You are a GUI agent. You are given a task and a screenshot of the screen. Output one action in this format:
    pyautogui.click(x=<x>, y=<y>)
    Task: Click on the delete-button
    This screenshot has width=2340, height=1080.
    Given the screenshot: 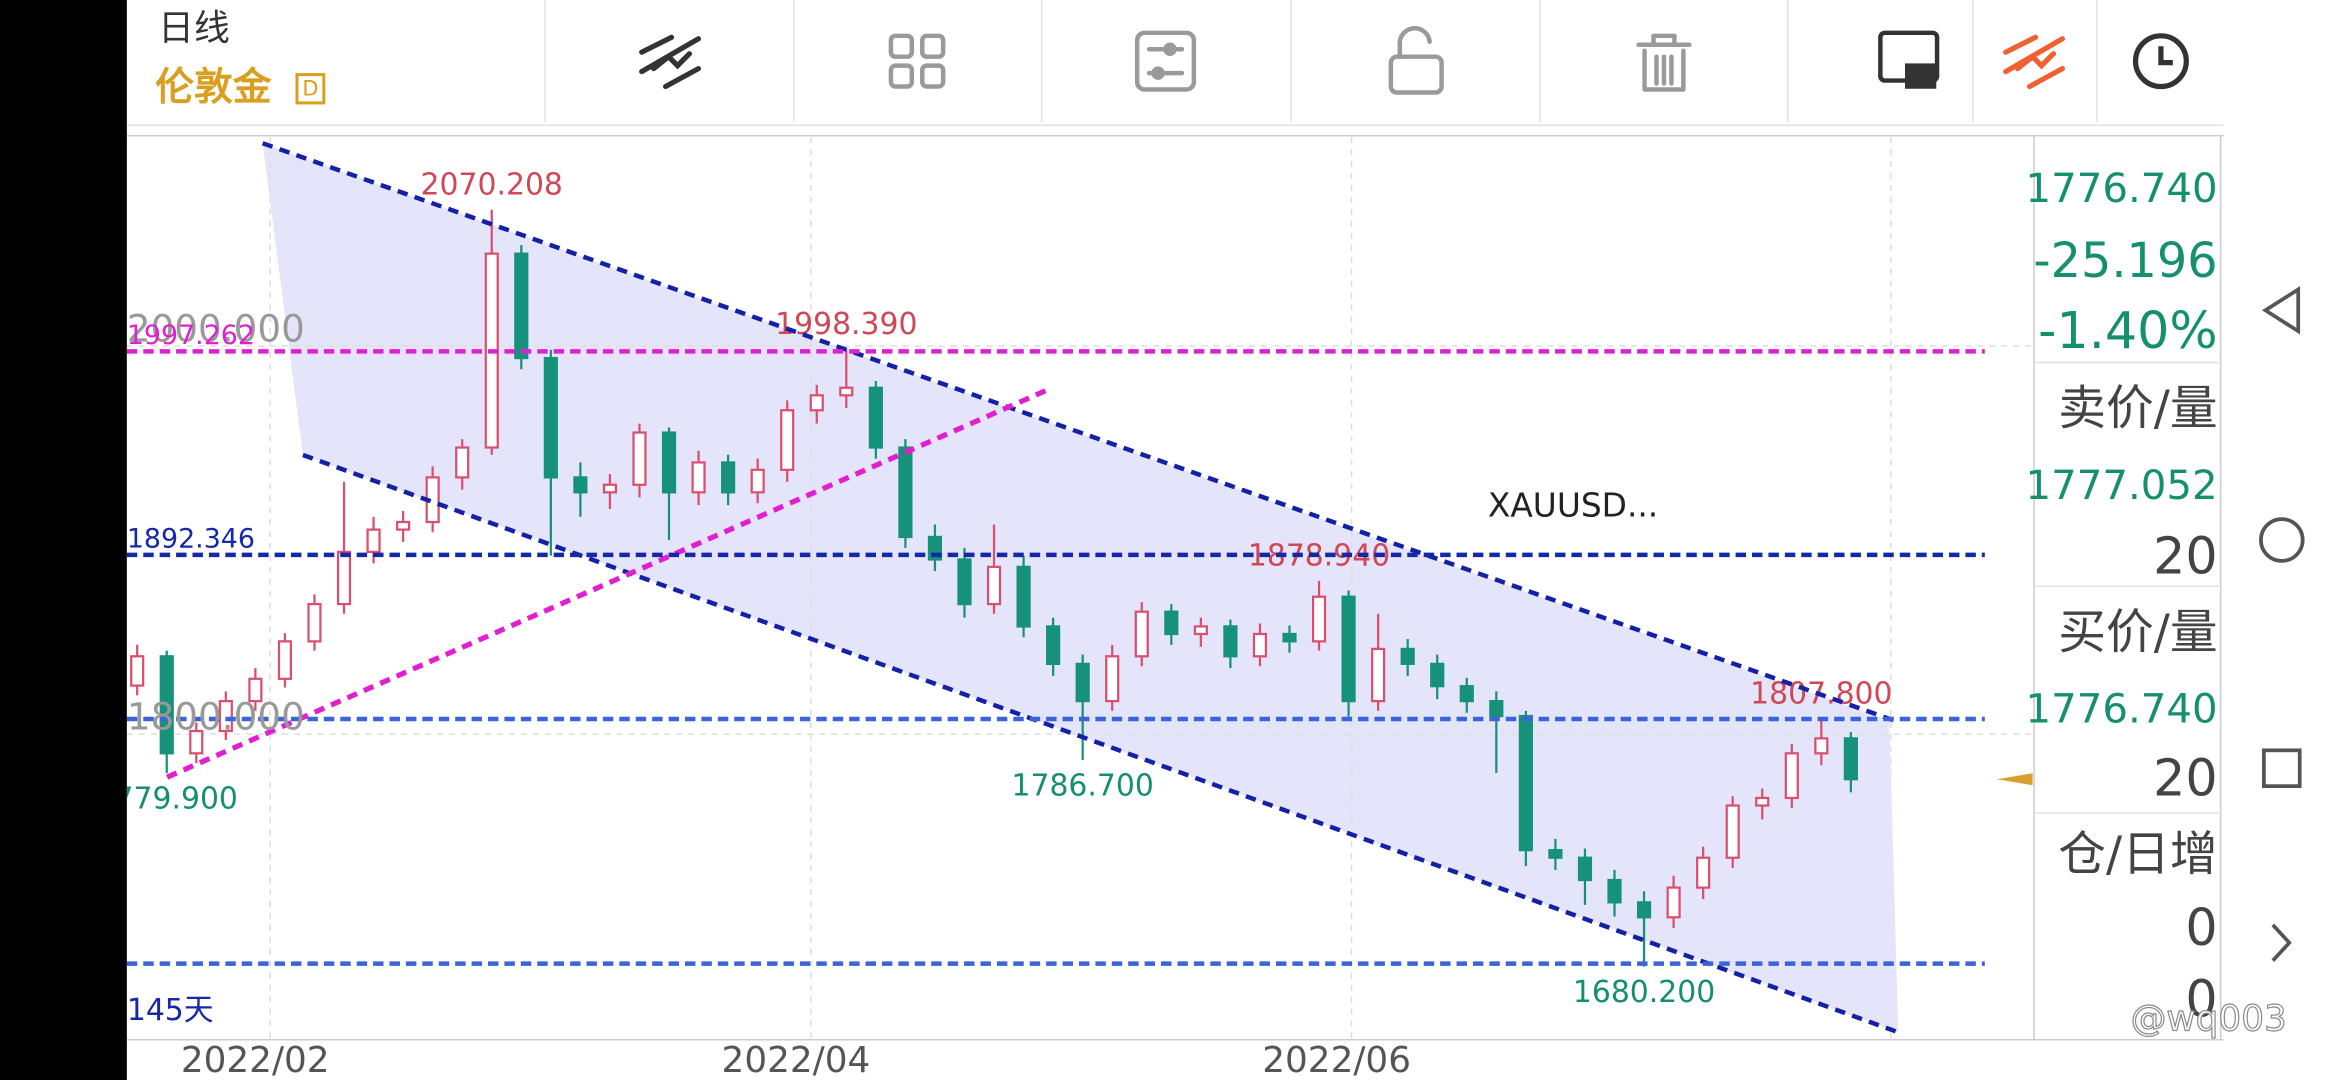 What is the action you would take?
    pyautogui.click(x=1664, y=62)
    